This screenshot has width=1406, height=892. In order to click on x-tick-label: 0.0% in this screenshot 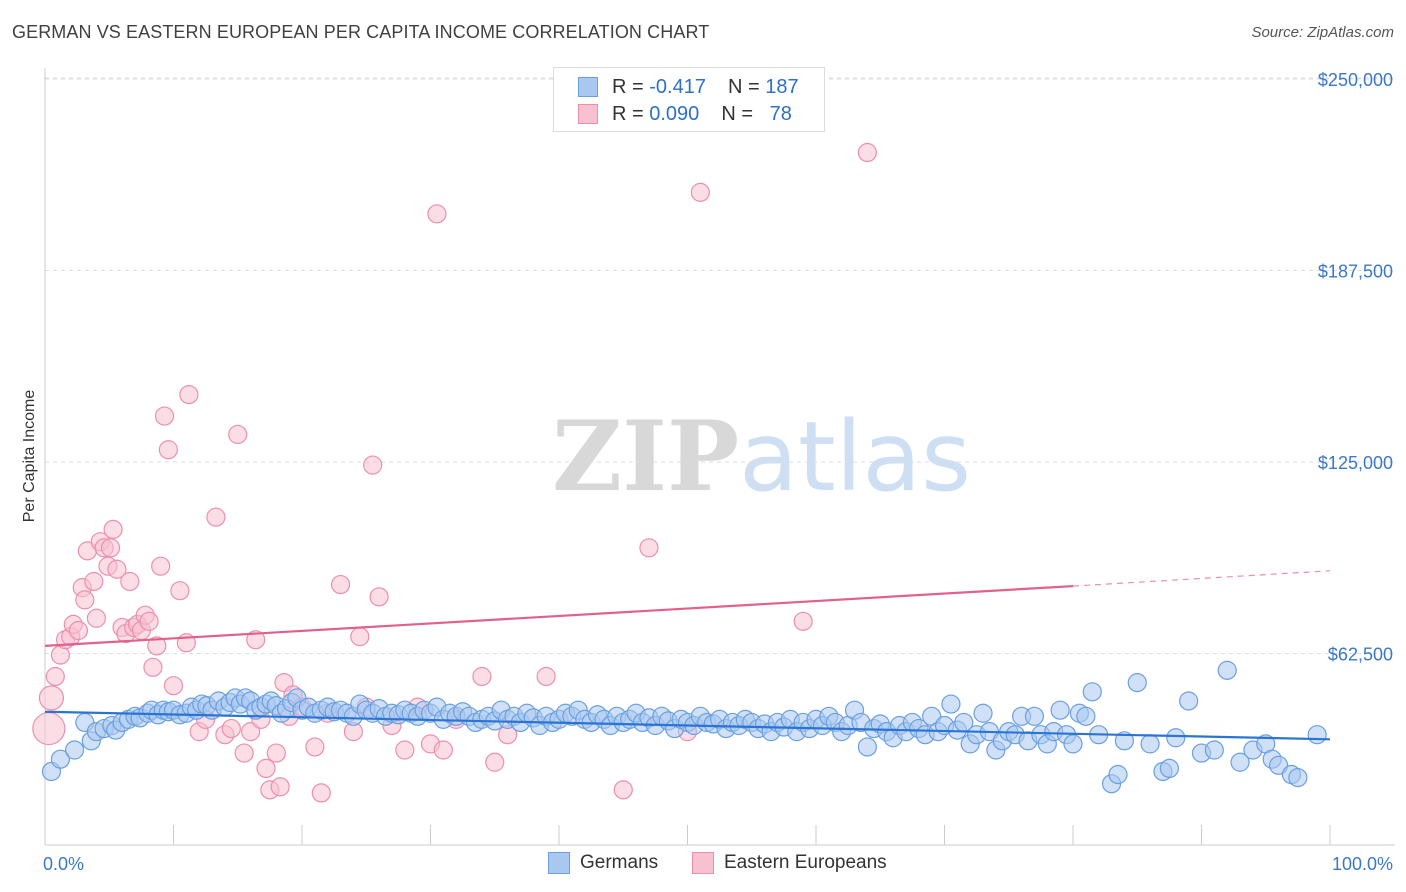, I will do `click(63, 864)`.